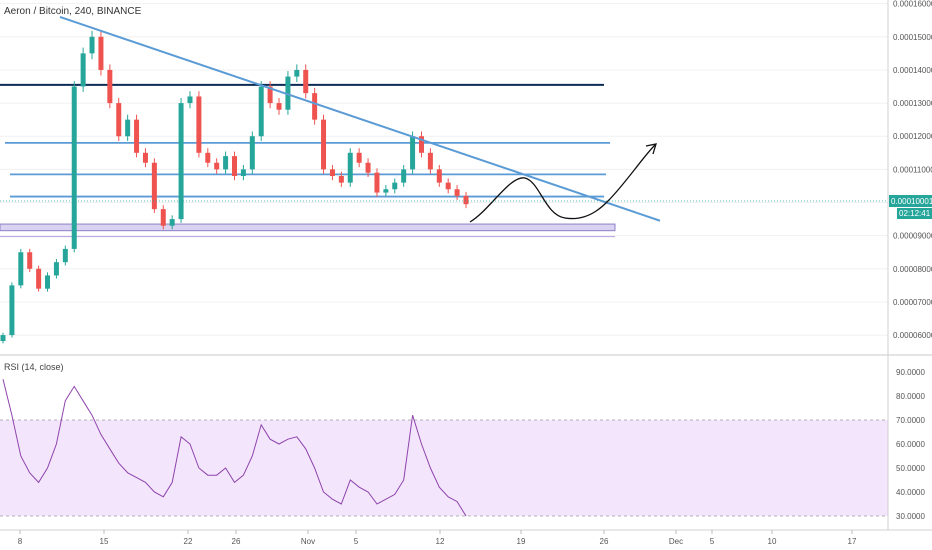  I want to click on price-tick-label: 0.00013000, so click(912, 103).